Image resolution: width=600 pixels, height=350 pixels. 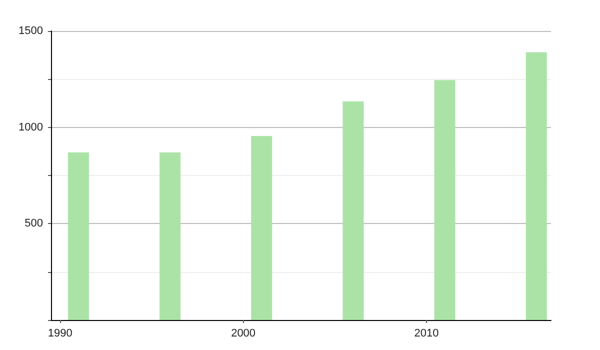 What do you see at coordinates (30, 31) in the screenshot?
I see `y-tick-label: 1500` at bounding box center [30, 31].